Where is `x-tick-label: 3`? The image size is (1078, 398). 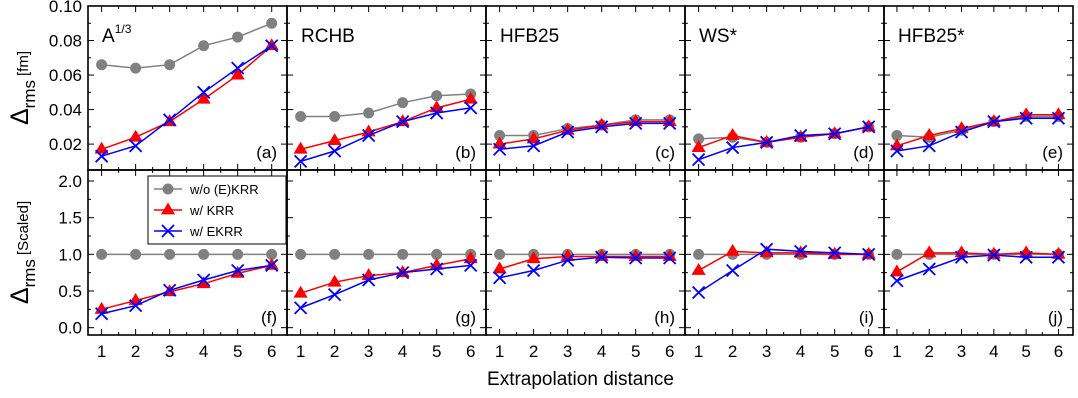 x-tick-label: 3 is located at coordinates (961, 351).